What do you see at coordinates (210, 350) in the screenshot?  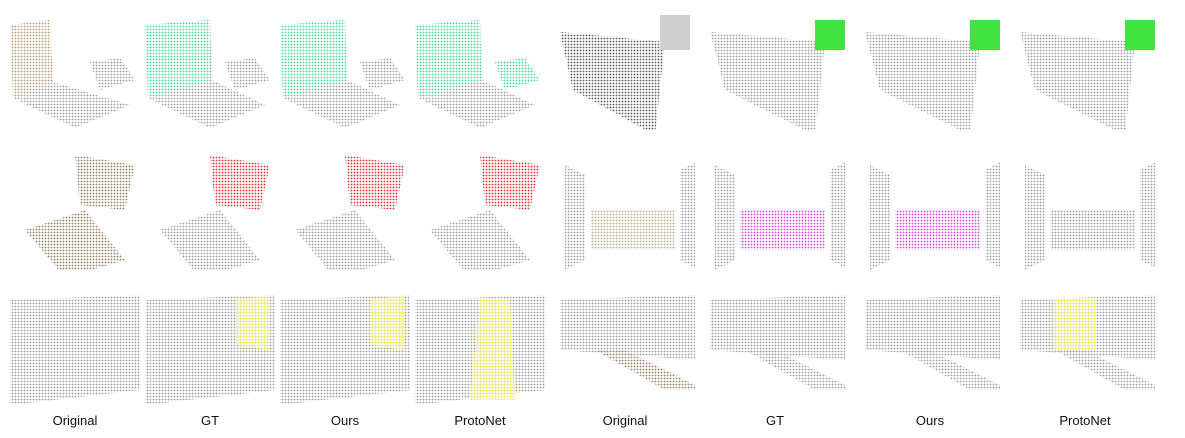 I see `row3-left-gt` at bounding box center [210, 350].